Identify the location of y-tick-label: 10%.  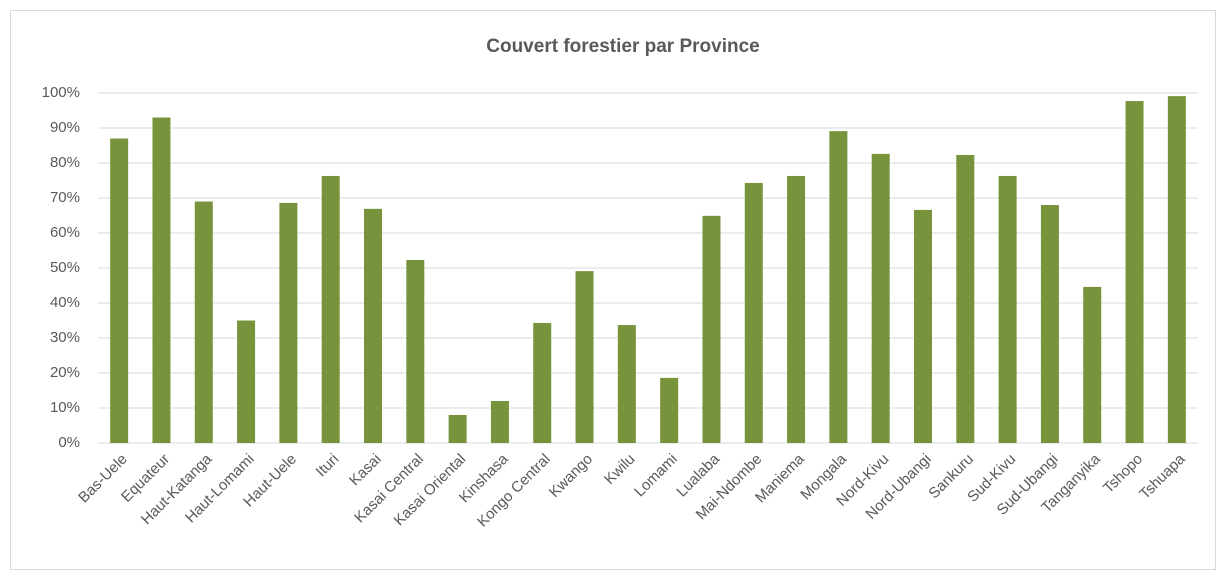
(65, 407).